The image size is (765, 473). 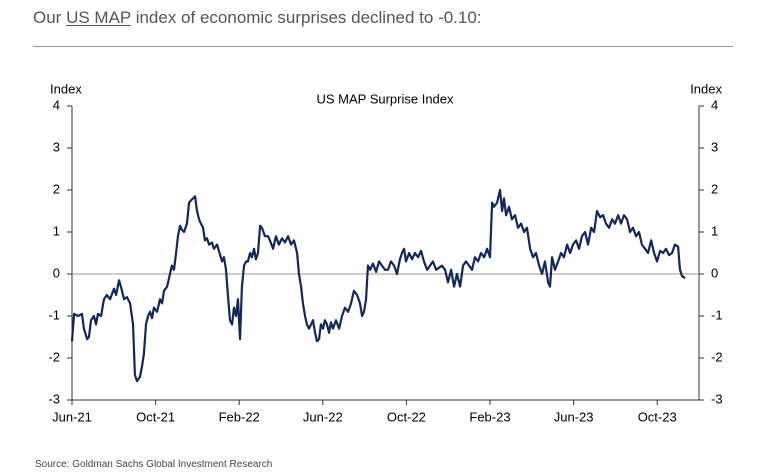 I want to click on y2-tick-label: 3, so click(x=714, y=146).